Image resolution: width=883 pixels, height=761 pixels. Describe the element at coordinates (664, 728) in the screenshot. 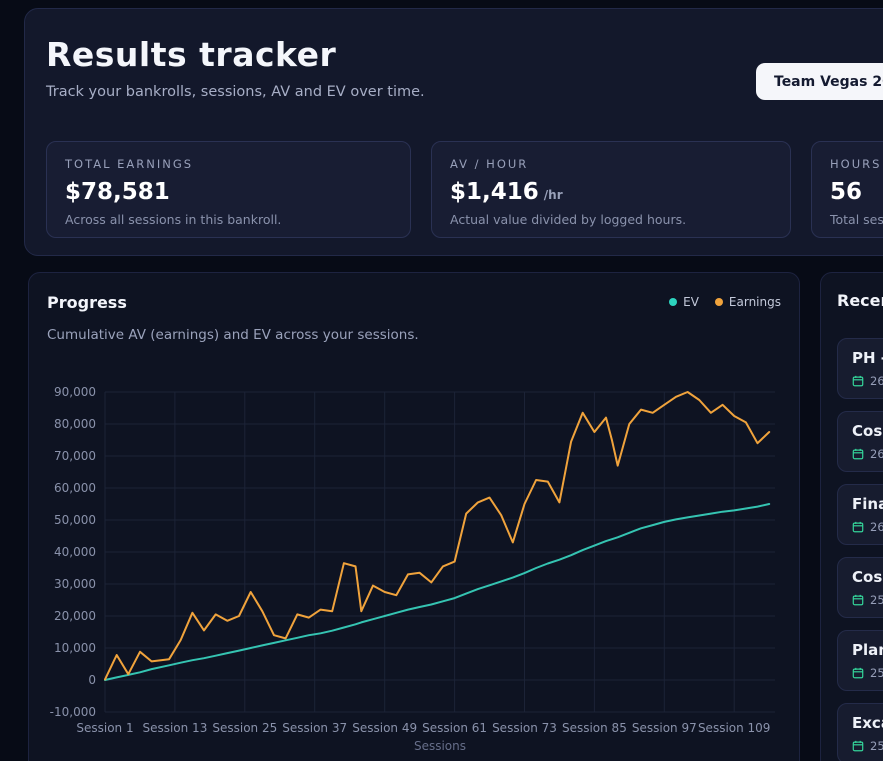

I see `svg-text: Session 97` at that location.